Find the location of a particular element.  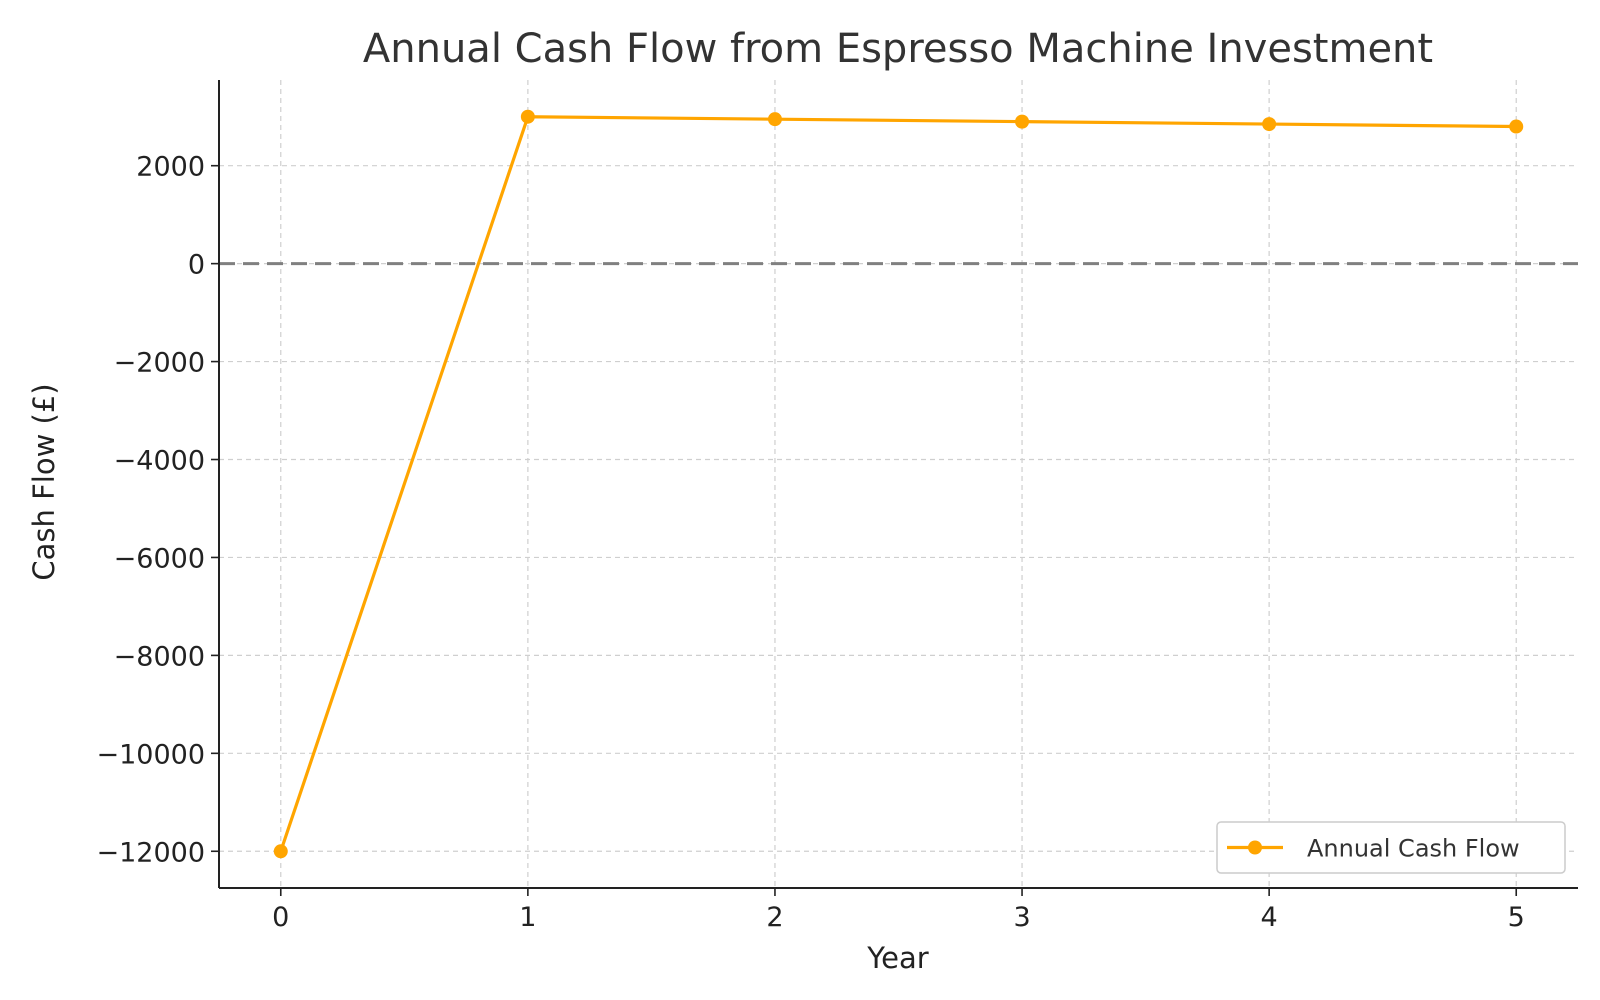

y-tick-label: −8000 is located at coordinates (159, 656).